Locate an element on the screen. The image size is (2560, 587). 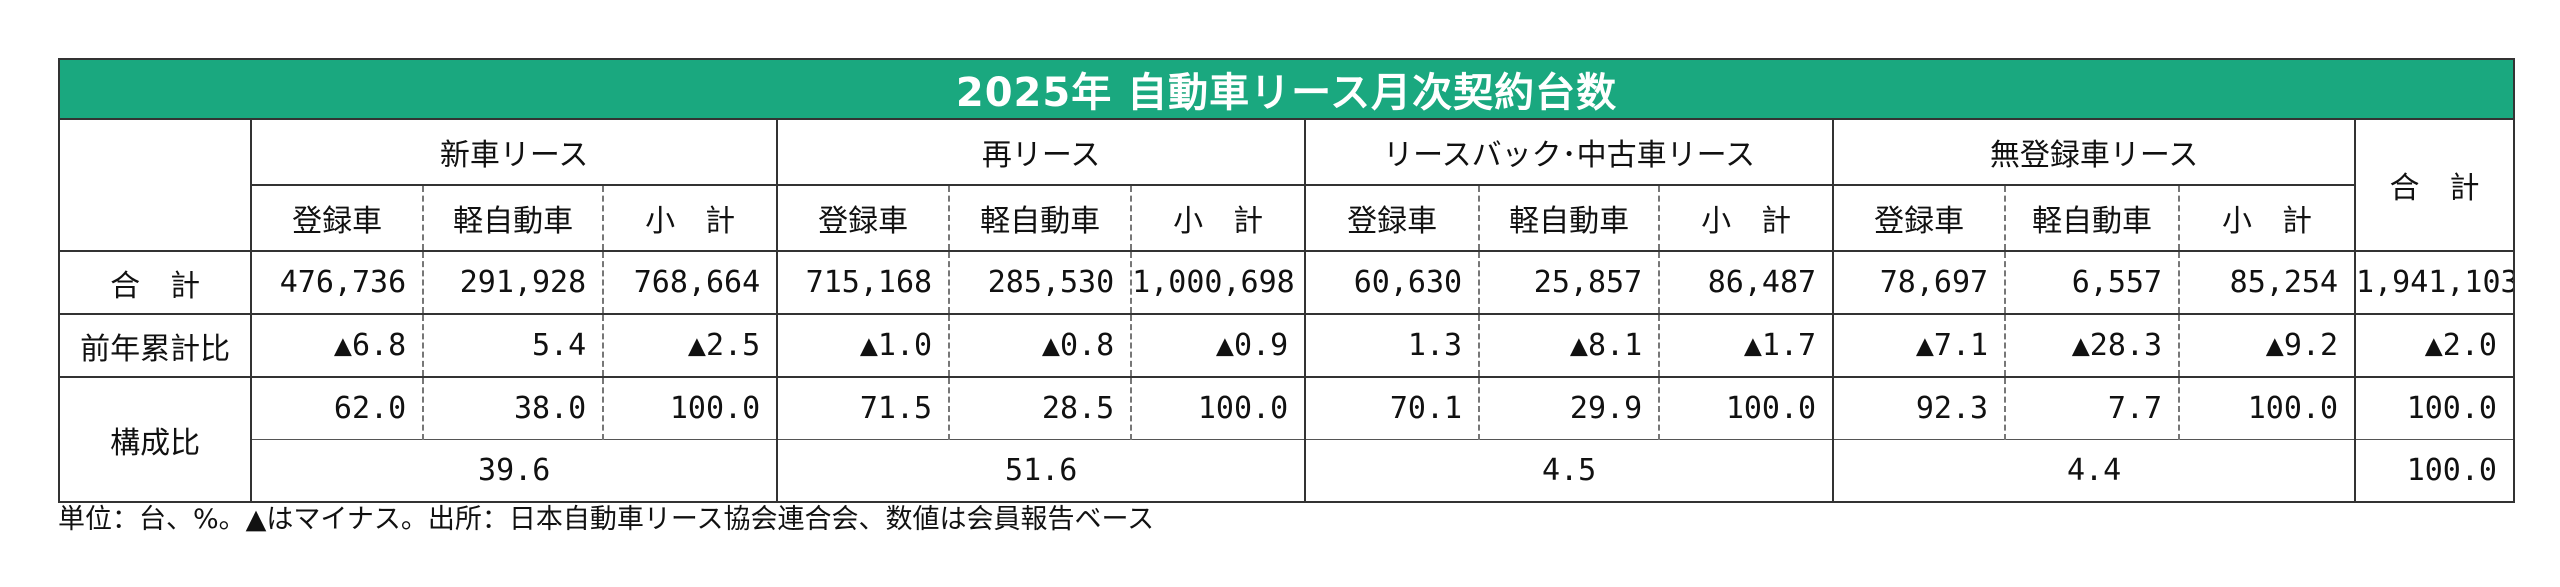
corner-cell is located at coordinates (155, 185).